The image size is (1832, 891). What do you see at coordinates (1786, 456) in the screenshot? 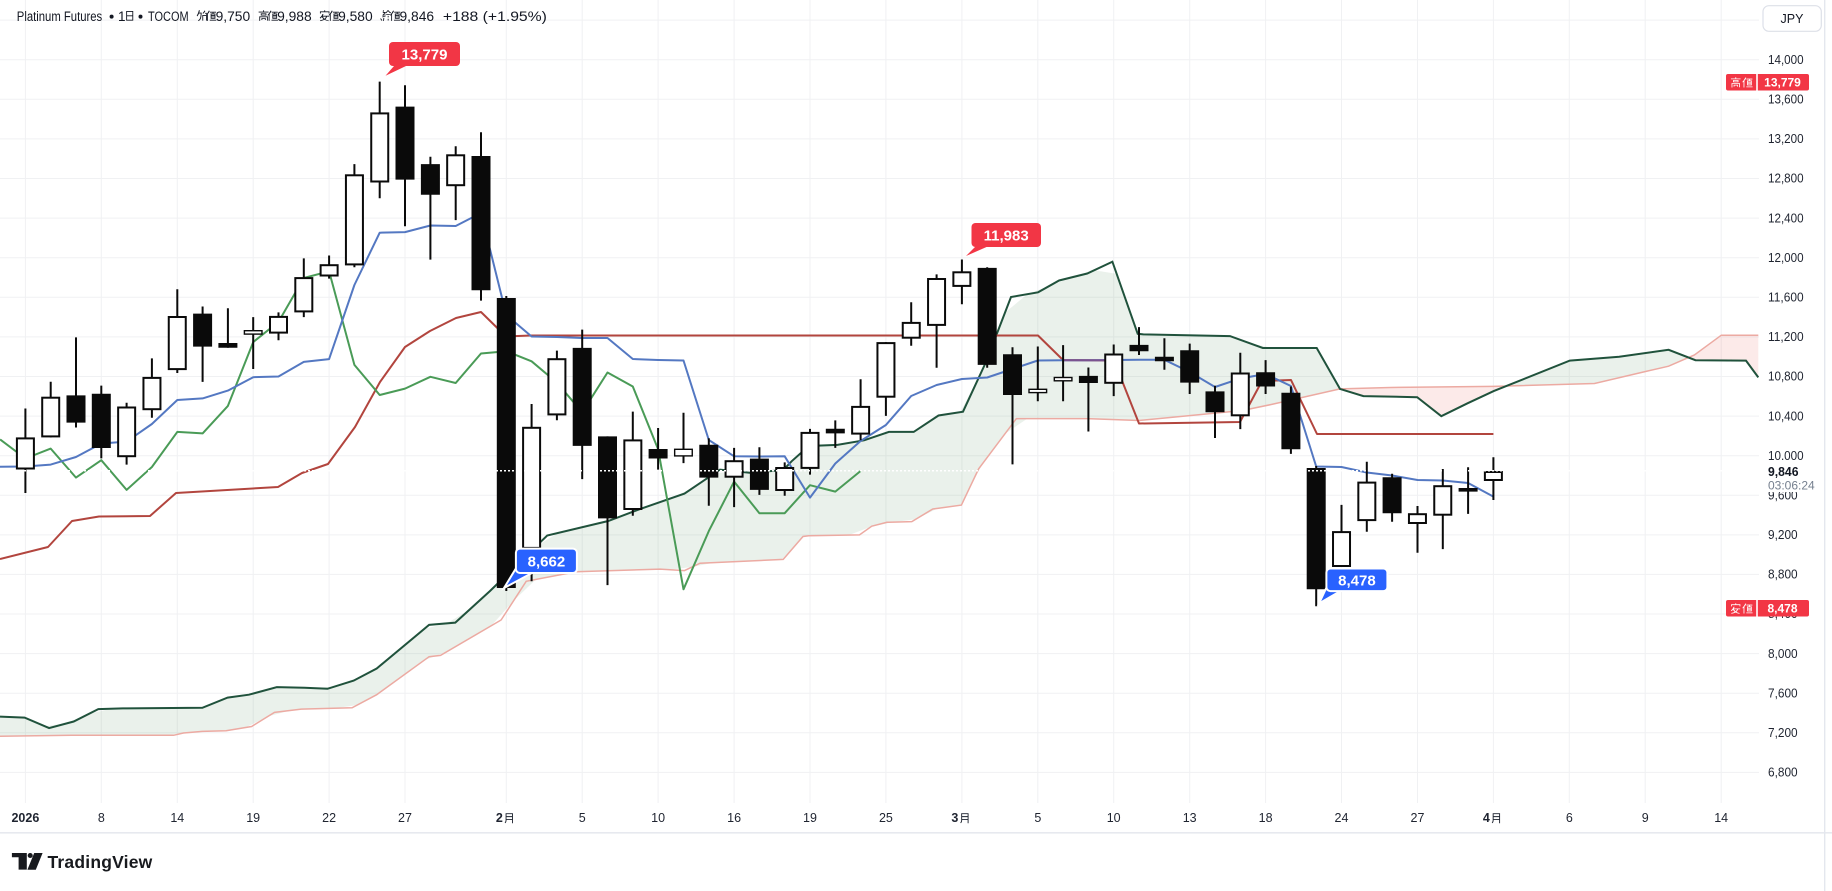
I see `svg-text: 10,000` at bounding box center [1786, 456].